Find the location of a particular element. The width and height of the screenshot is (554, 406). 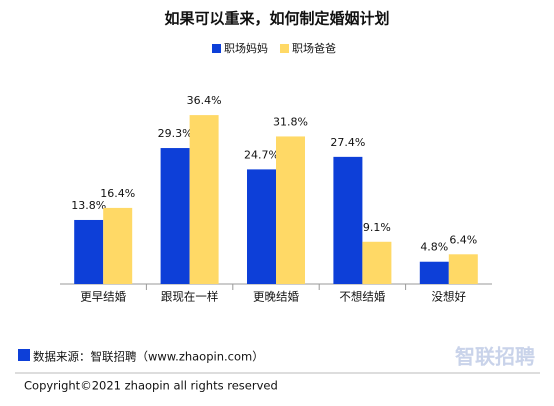

logo: 智联招聘 is located at coordinates (495, 357).